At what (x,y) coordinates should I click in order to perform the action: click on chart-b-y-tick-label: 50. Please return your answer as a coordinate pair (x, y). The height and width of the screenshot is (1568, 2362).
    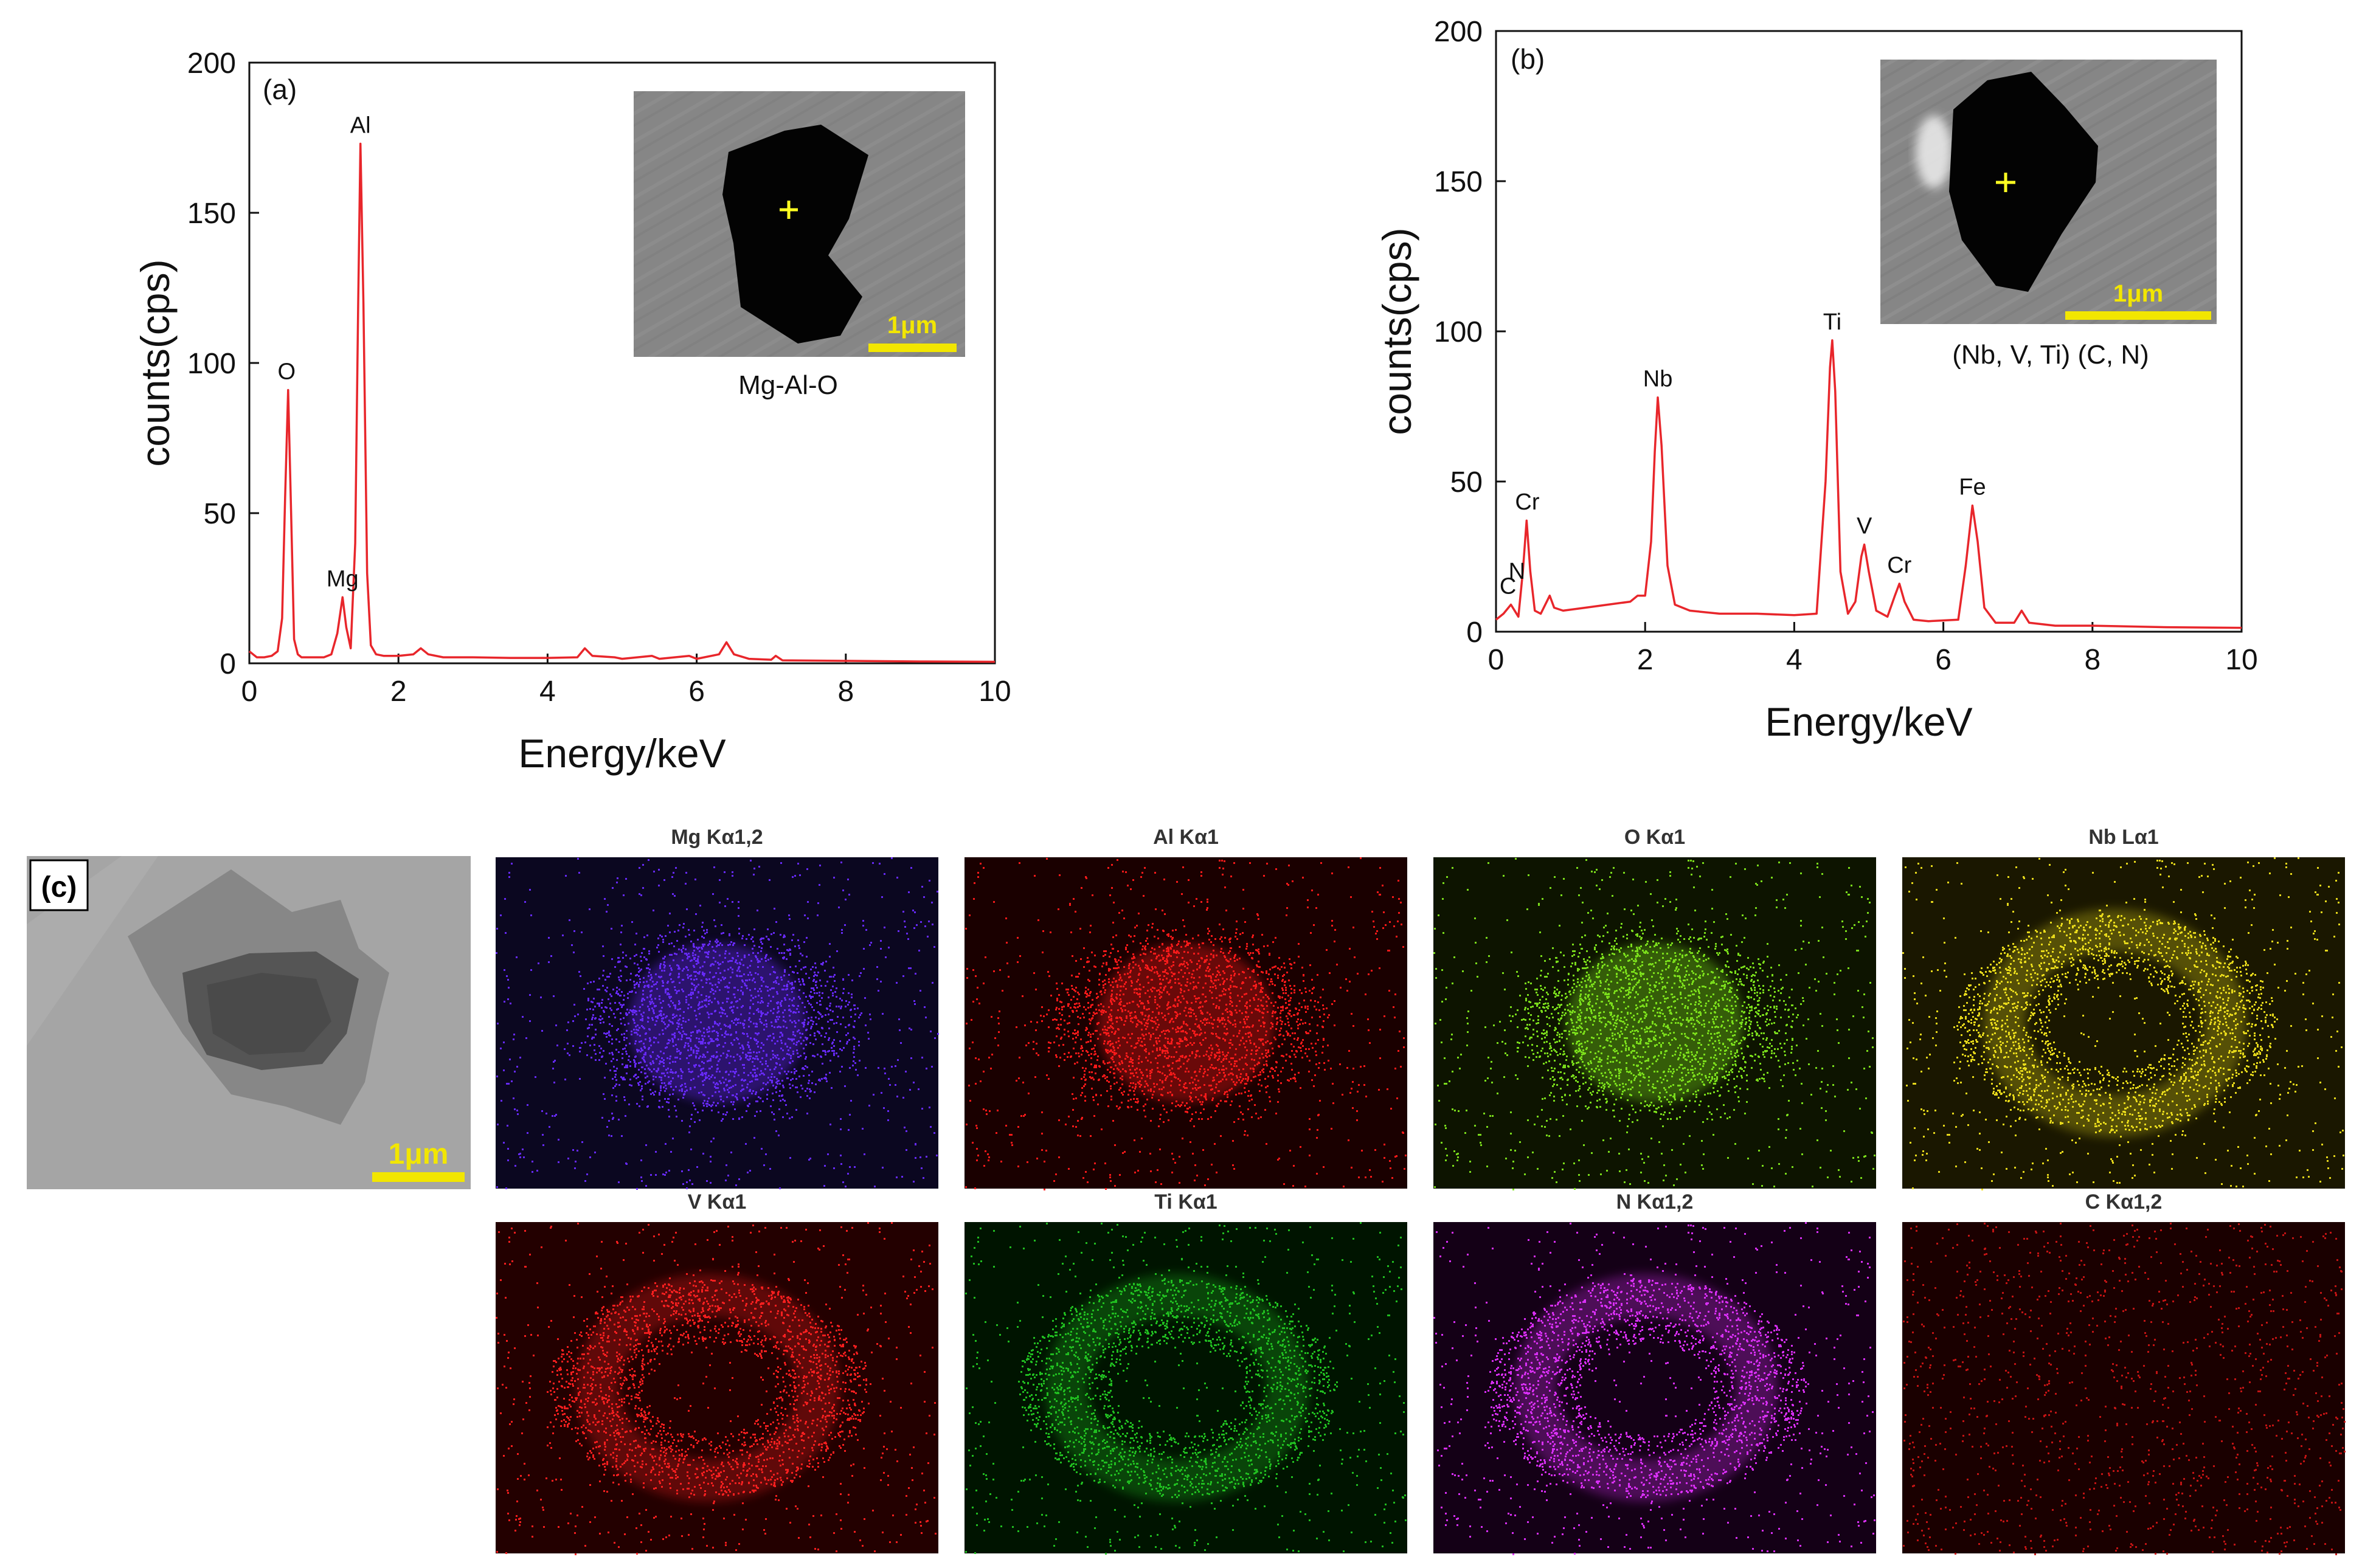
    Looking at the image, I should click on (1467, 482).